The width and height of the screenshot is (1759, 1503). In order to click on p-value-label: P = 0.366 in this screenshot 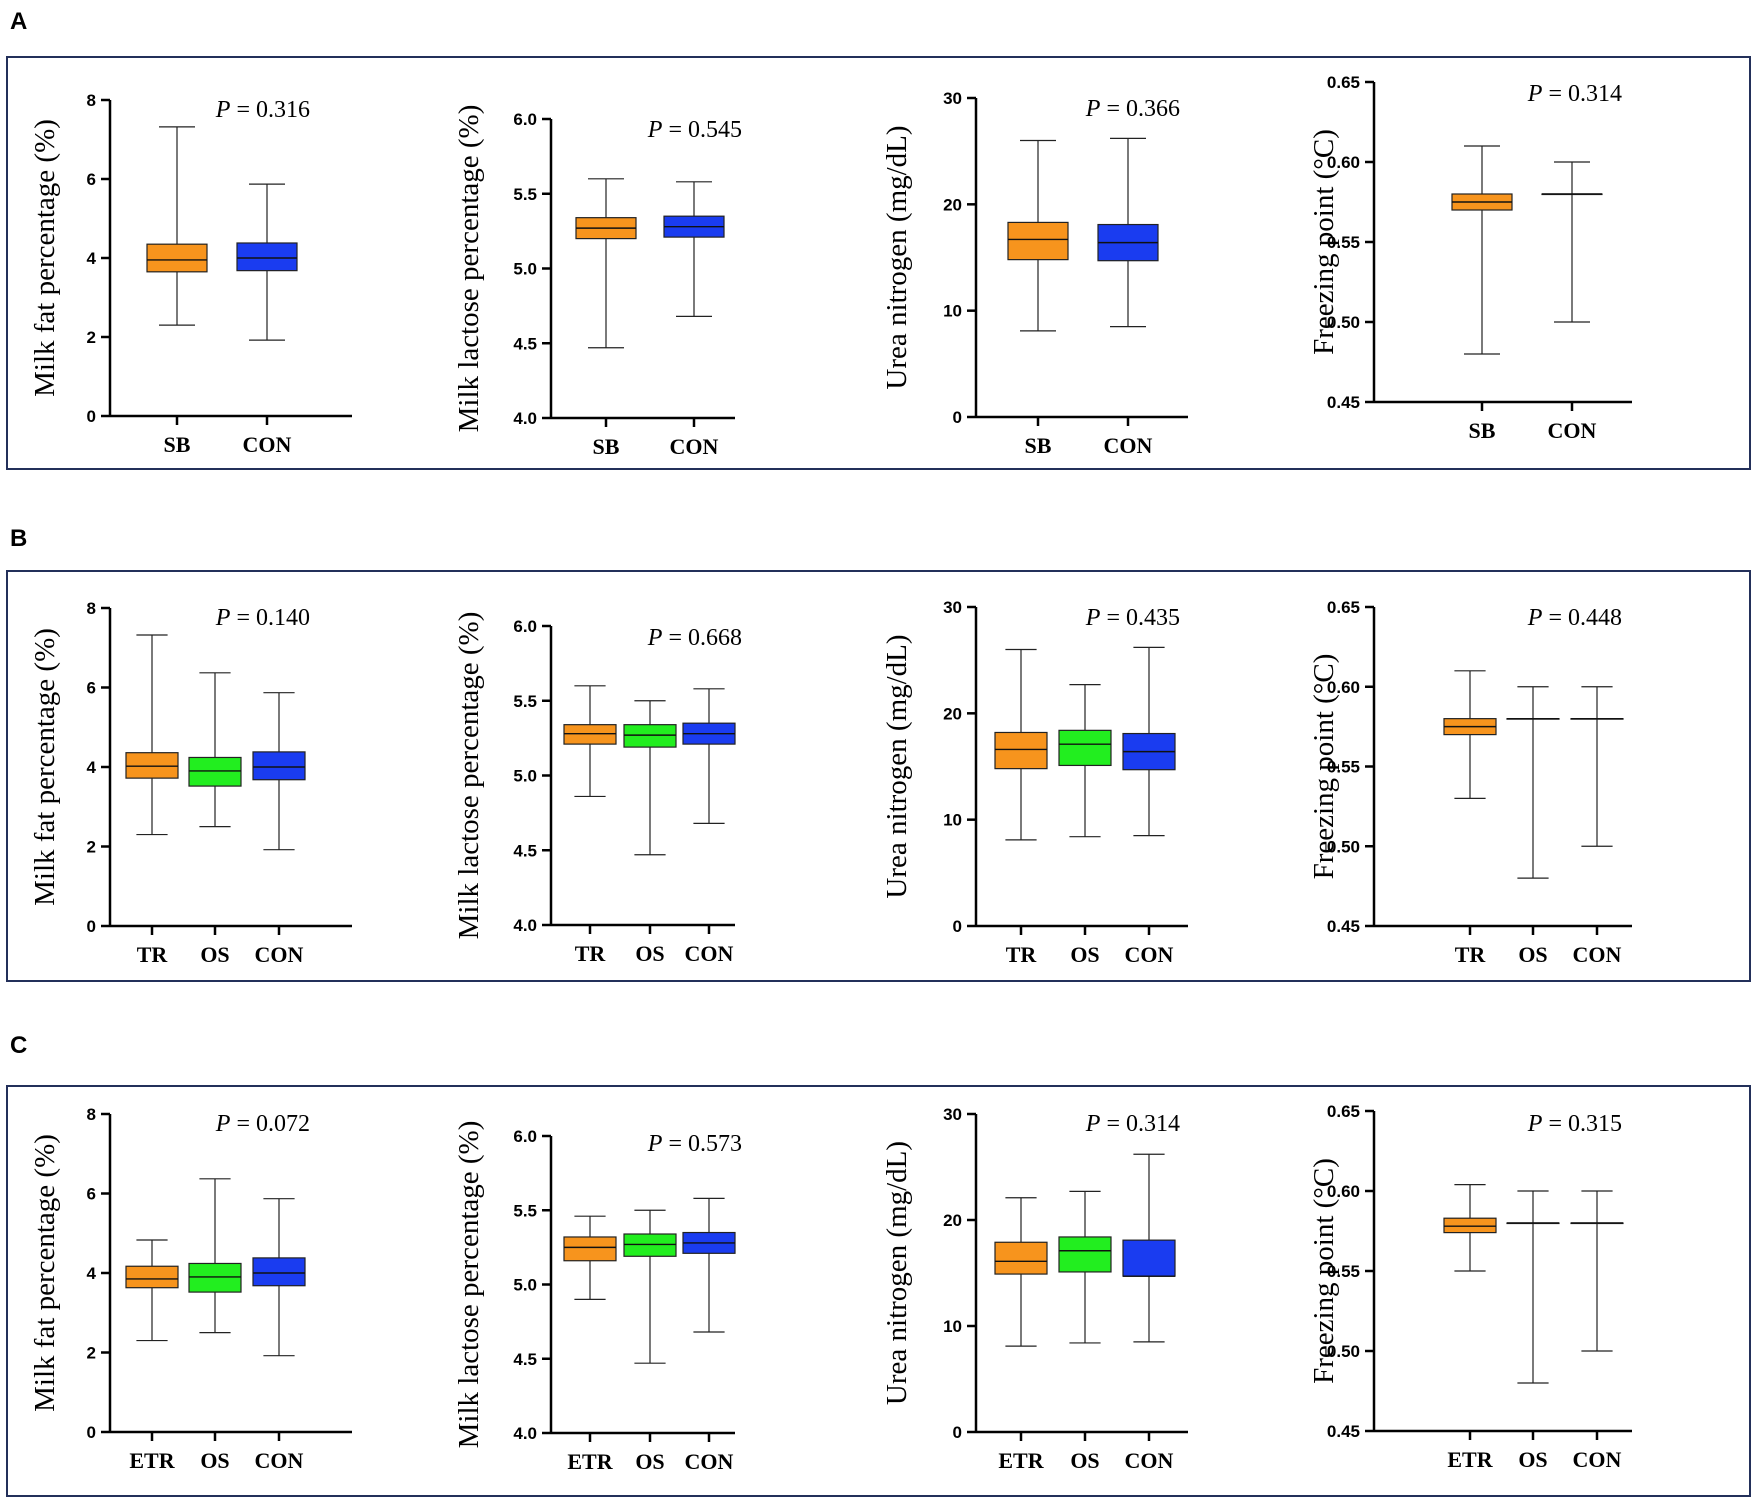, I will do `click(1132, 109)`.